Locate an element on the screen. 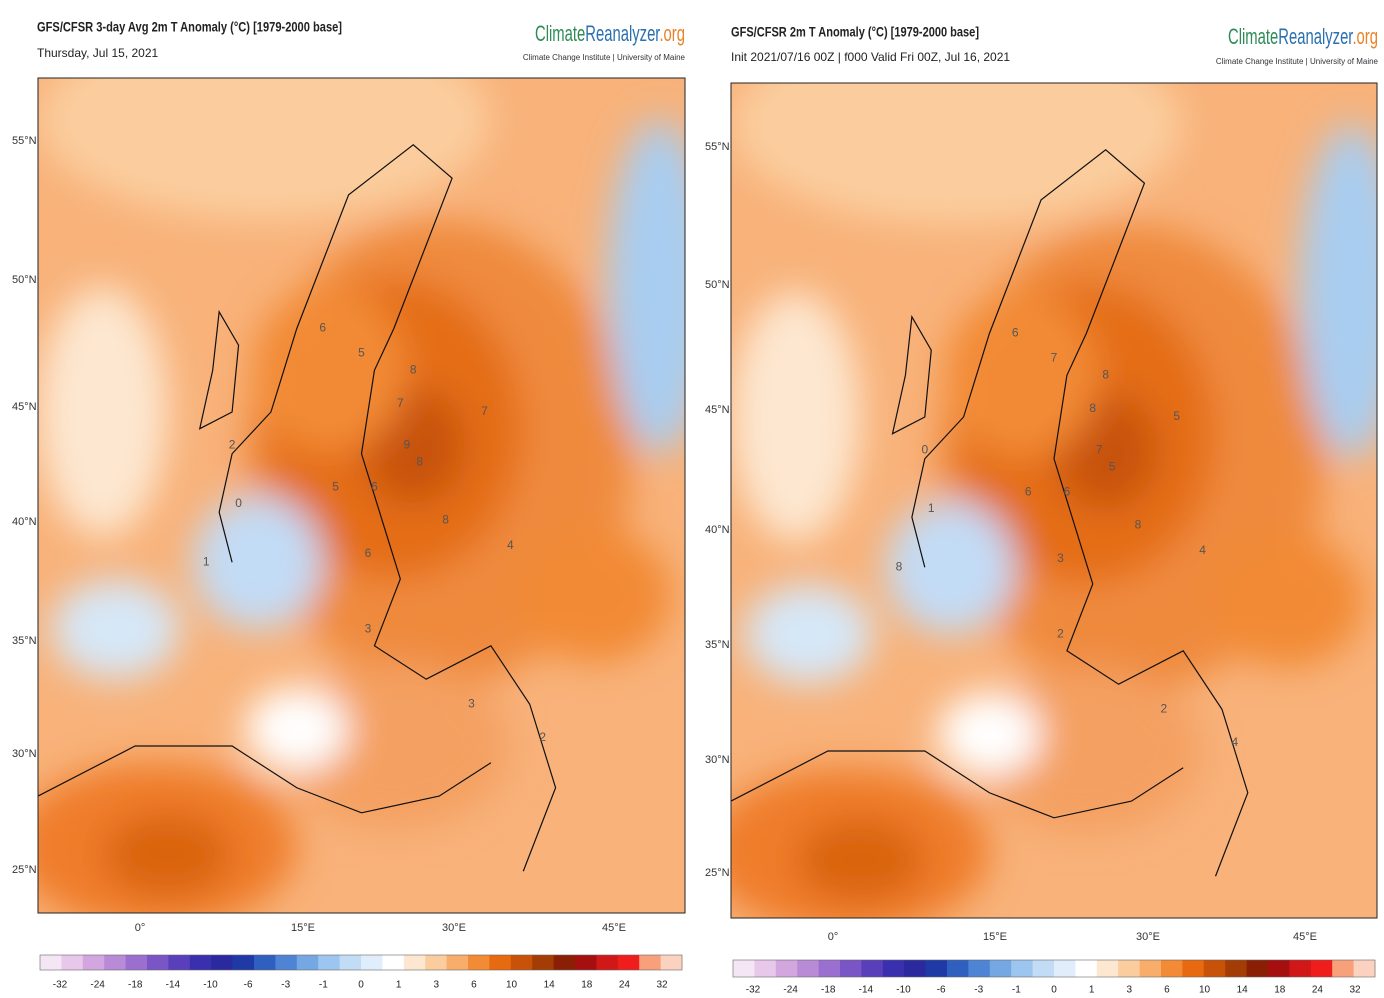 The height and width of the screenshot is (998, 1384). colorbar-label: 0 is located at coordinates (361, 985).